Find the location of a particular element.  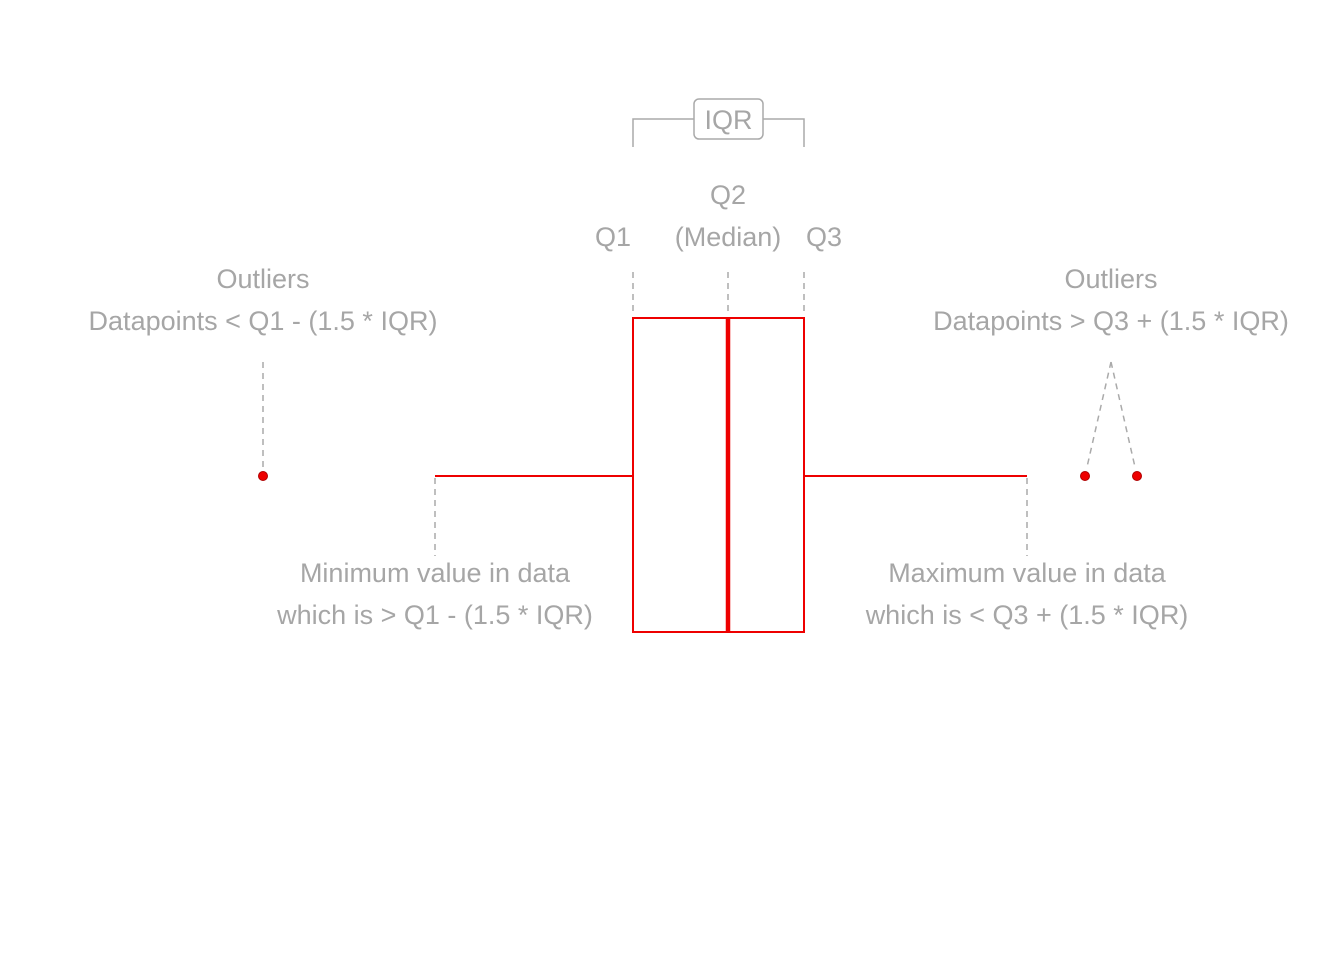

iqr-bracket is located at coordinates (718, 122).